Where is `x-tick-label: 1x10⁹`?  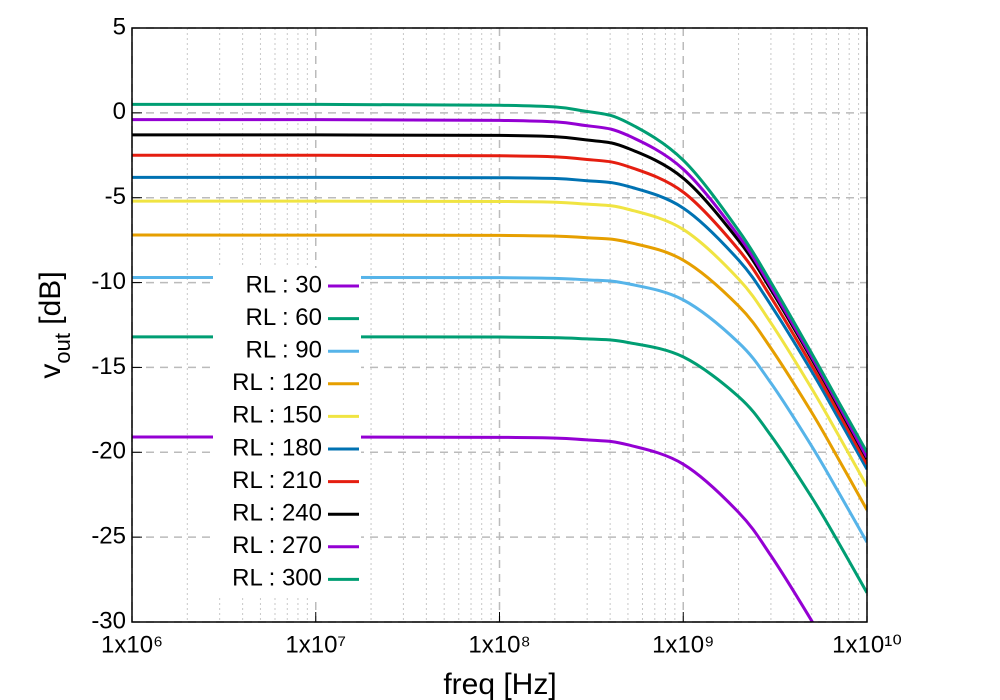 x-tick-label: 1x10⁹ is located at coordinates (683, 644).